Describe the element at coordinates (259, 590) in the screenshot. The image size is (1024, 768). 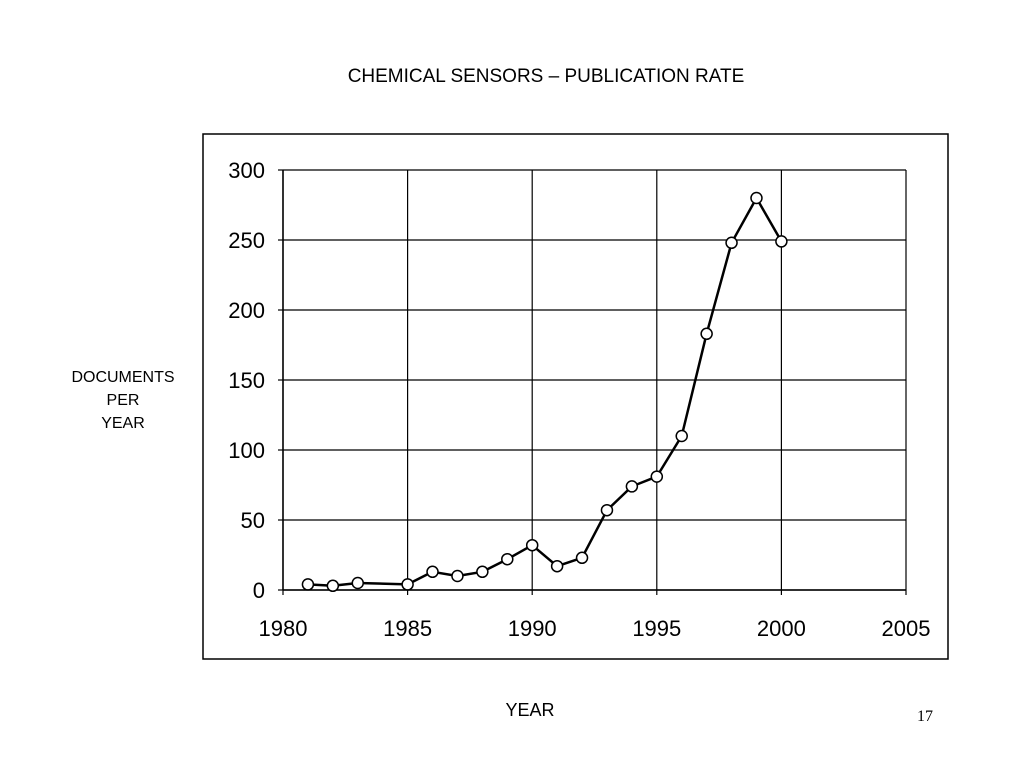
I see `y-tick-label: 0` at that location.